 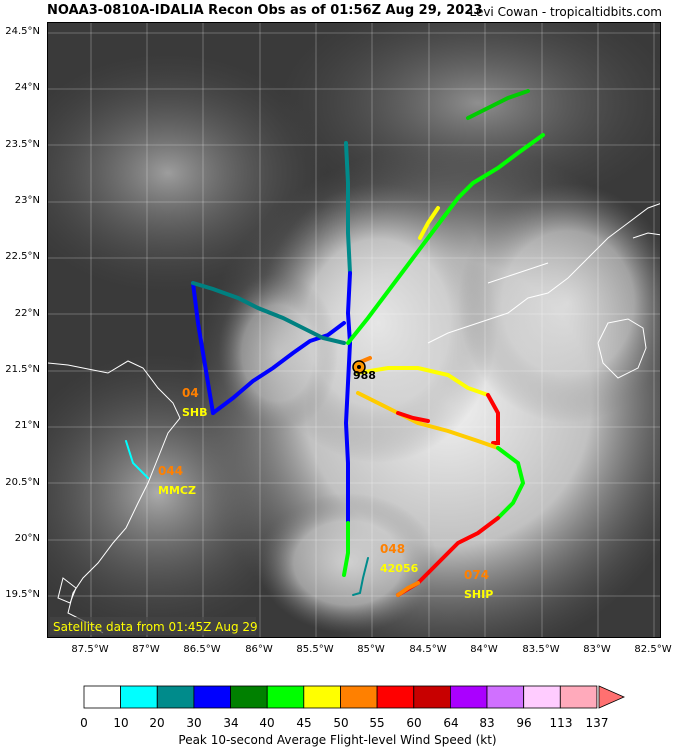 I want to click on colorbar-tick: 20, so click(x=157, y=723).